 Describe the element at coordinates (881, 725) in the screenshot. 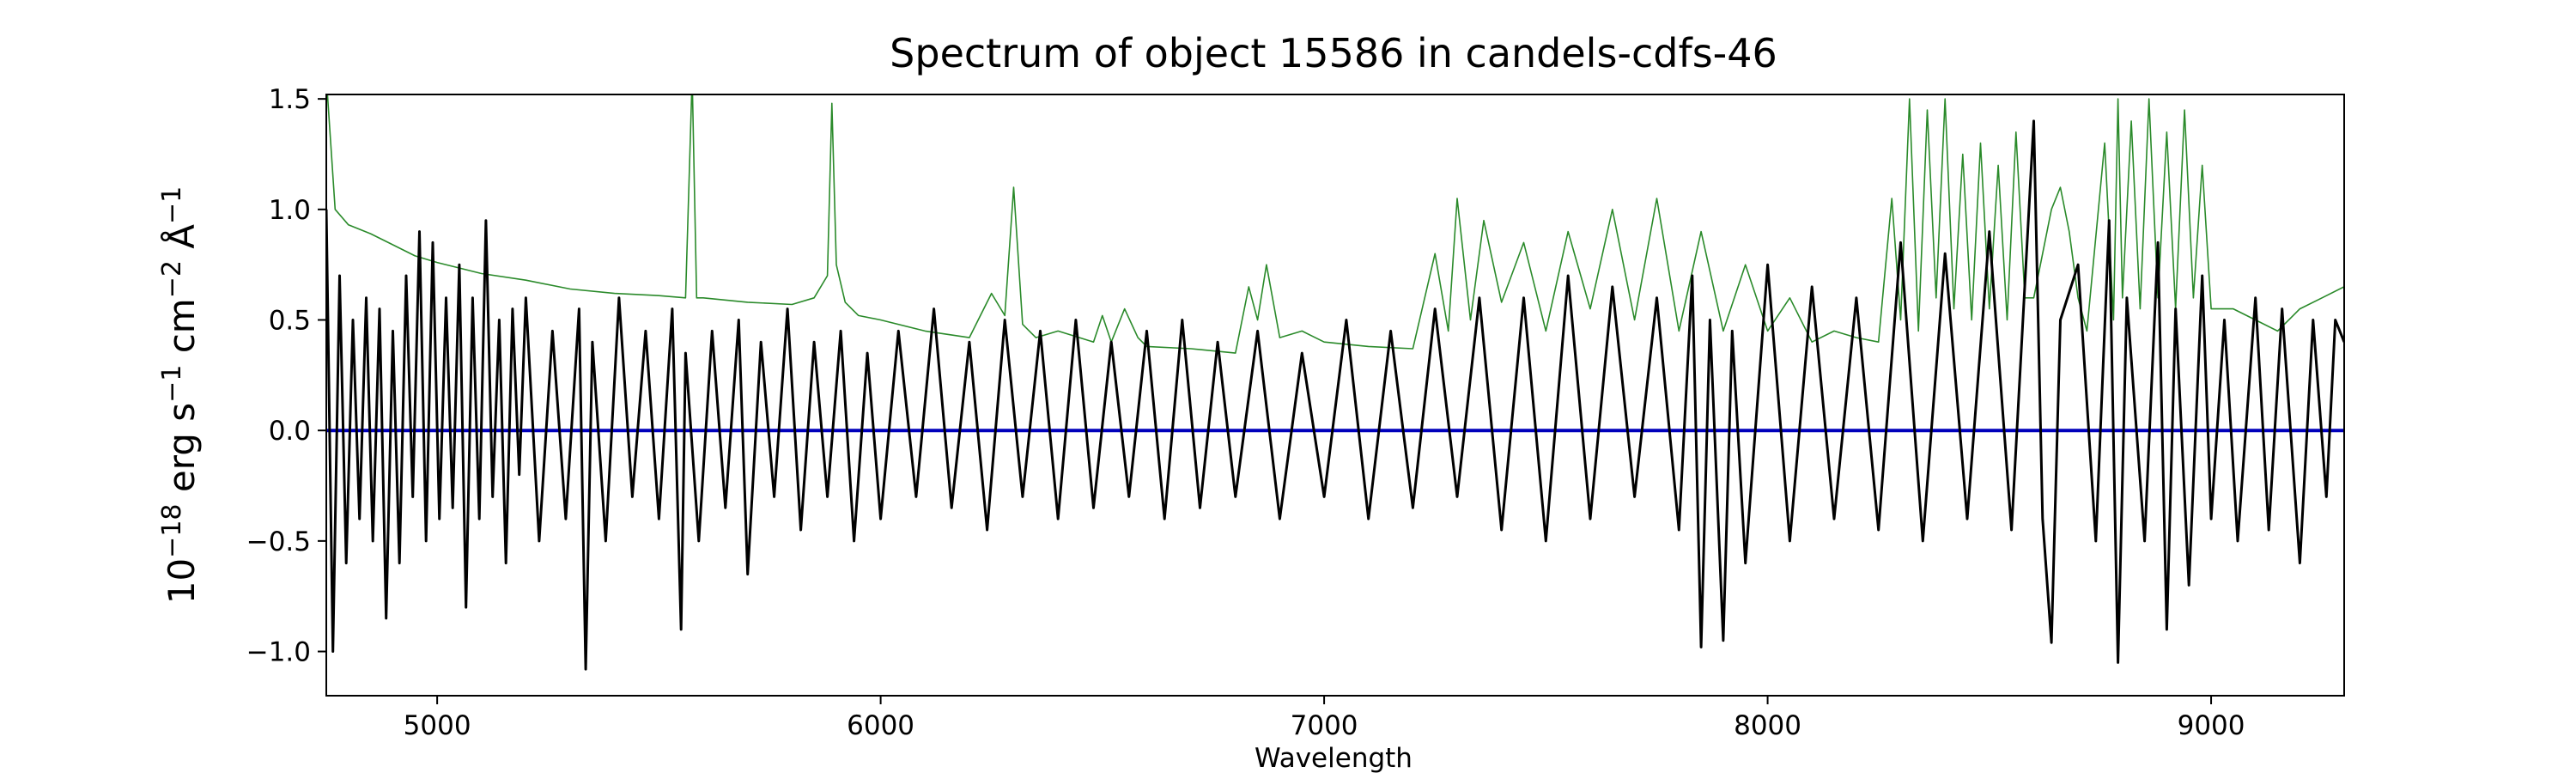

I see `x-tick-label: 6000` at that location.